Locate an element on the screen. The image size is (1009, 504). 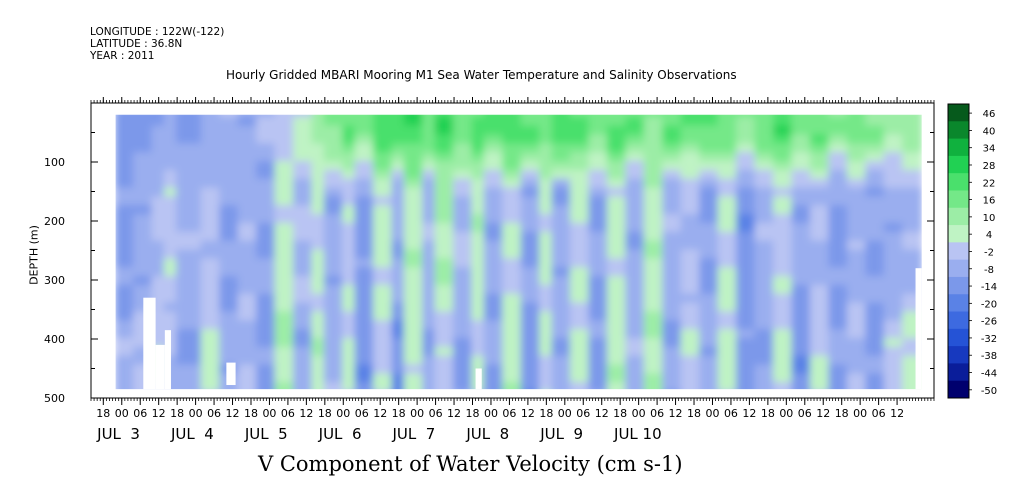
colorbar-label: -26 is located at coordinates (989, 322).